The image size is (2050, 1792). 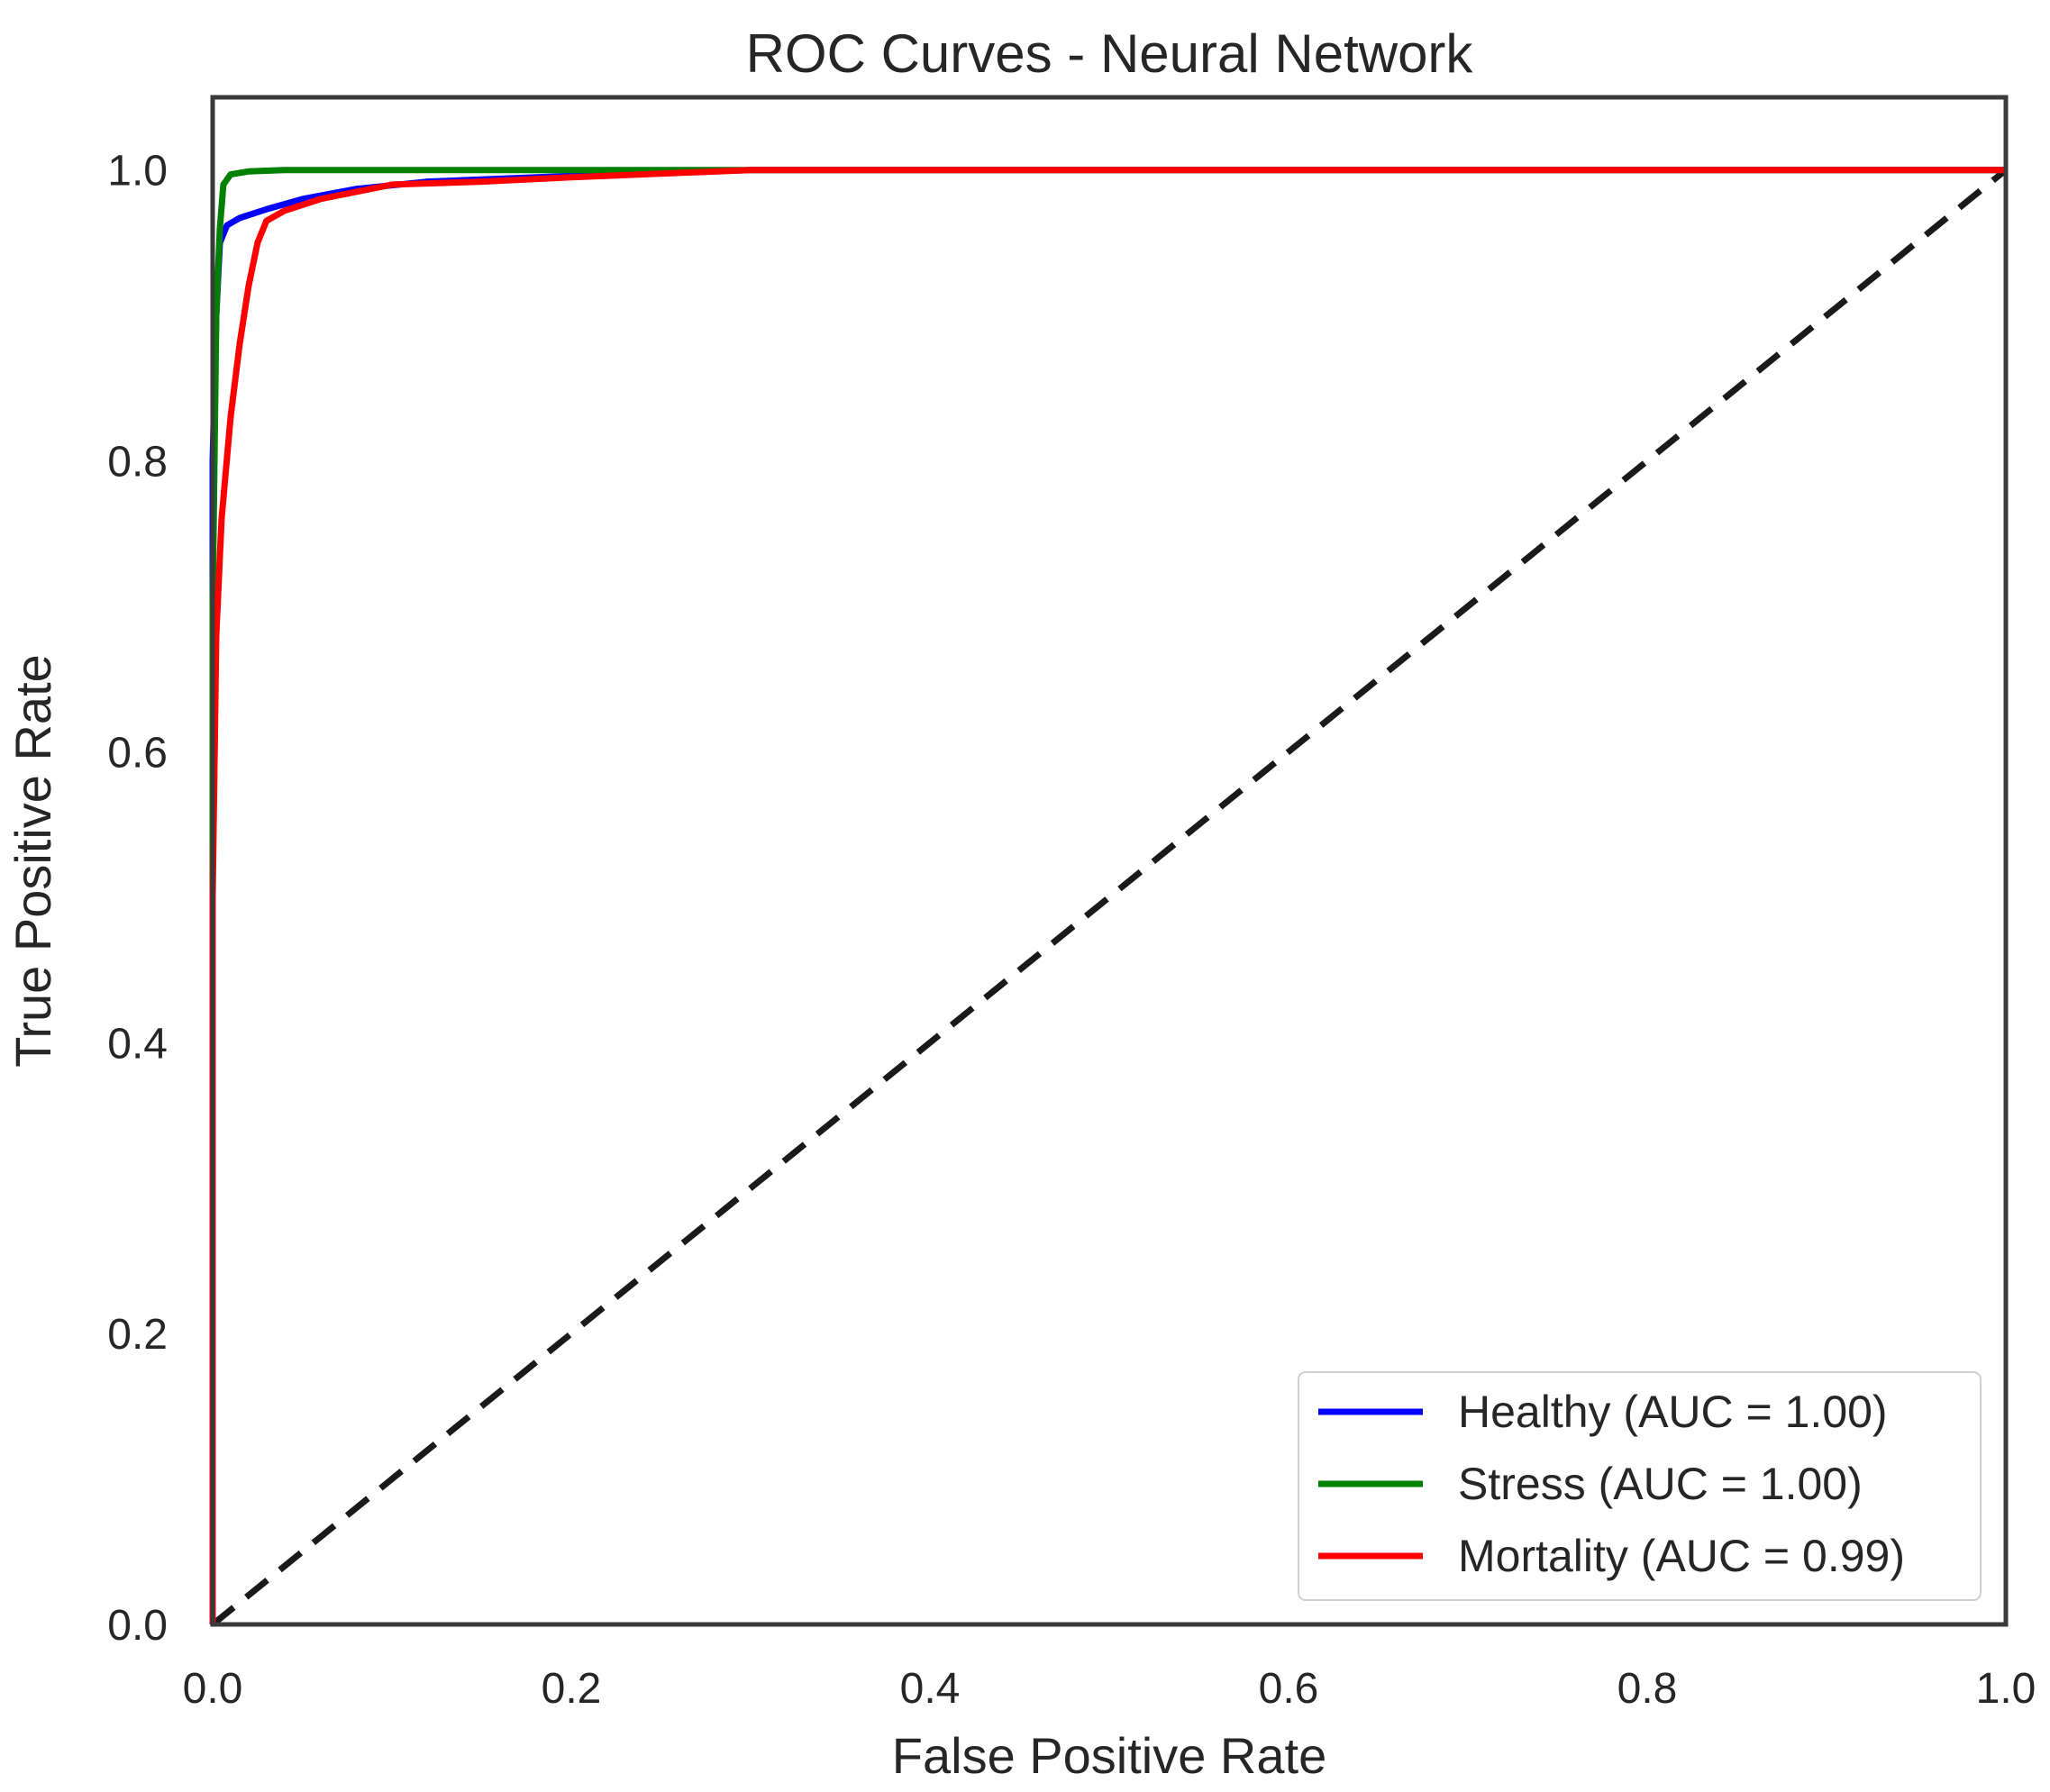 What do you see at coordinates (137, 1626) in the screenshot?
I see `y-tick-label: 0.0` at bounding box center [137, 1626].